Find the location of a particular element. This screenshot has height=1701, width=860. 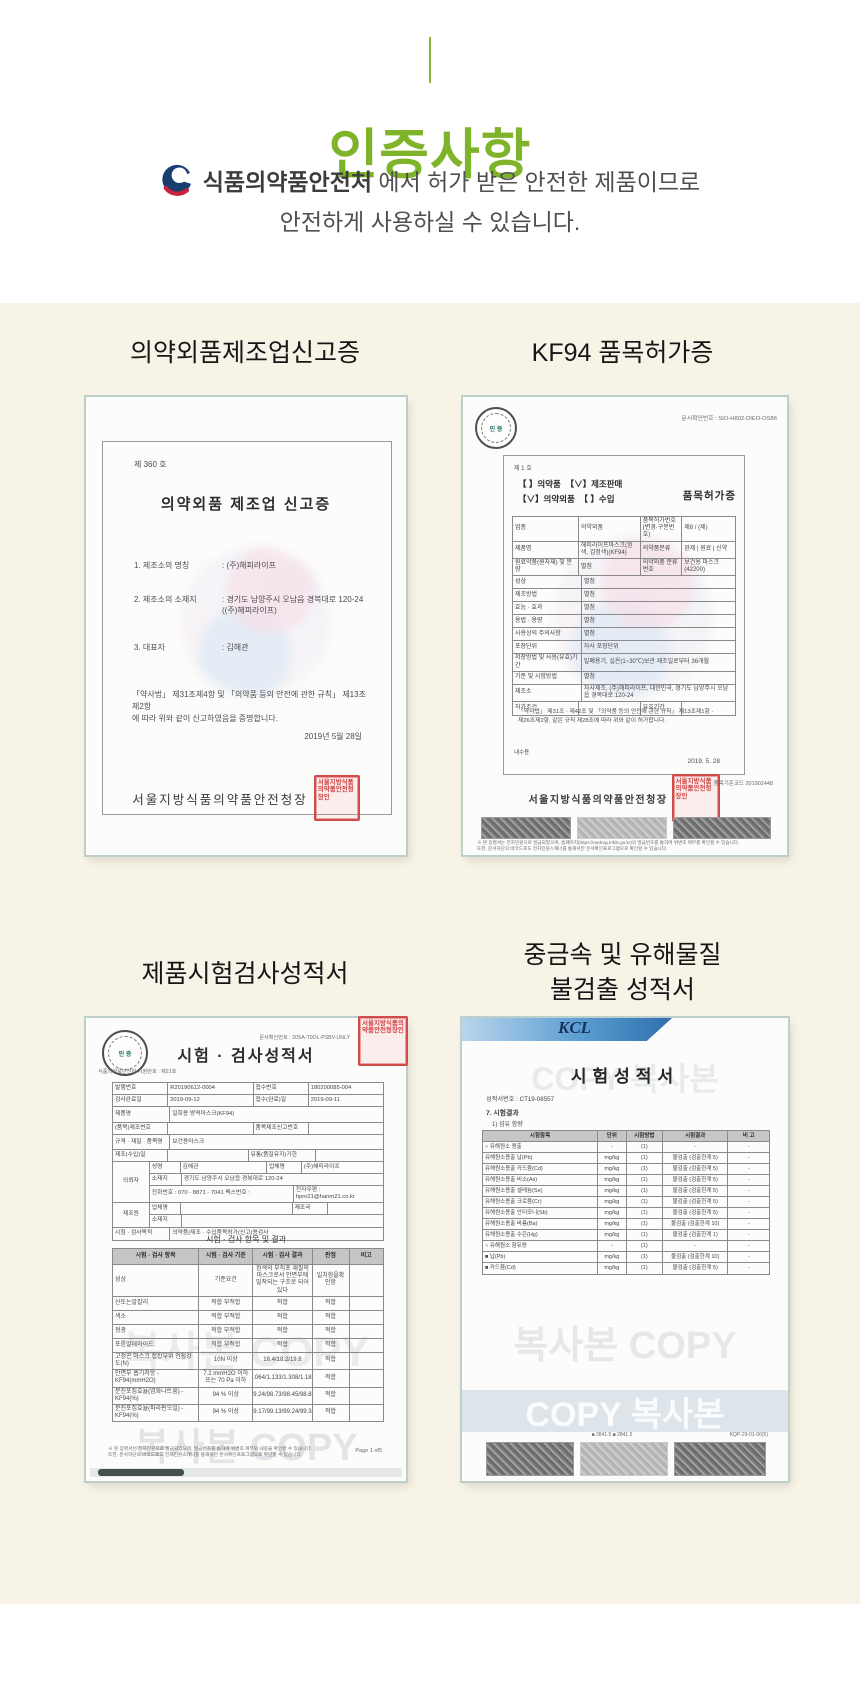

table-row: 형광 적합 부적합 적합 적합 is located at coordinates (248, 1331).